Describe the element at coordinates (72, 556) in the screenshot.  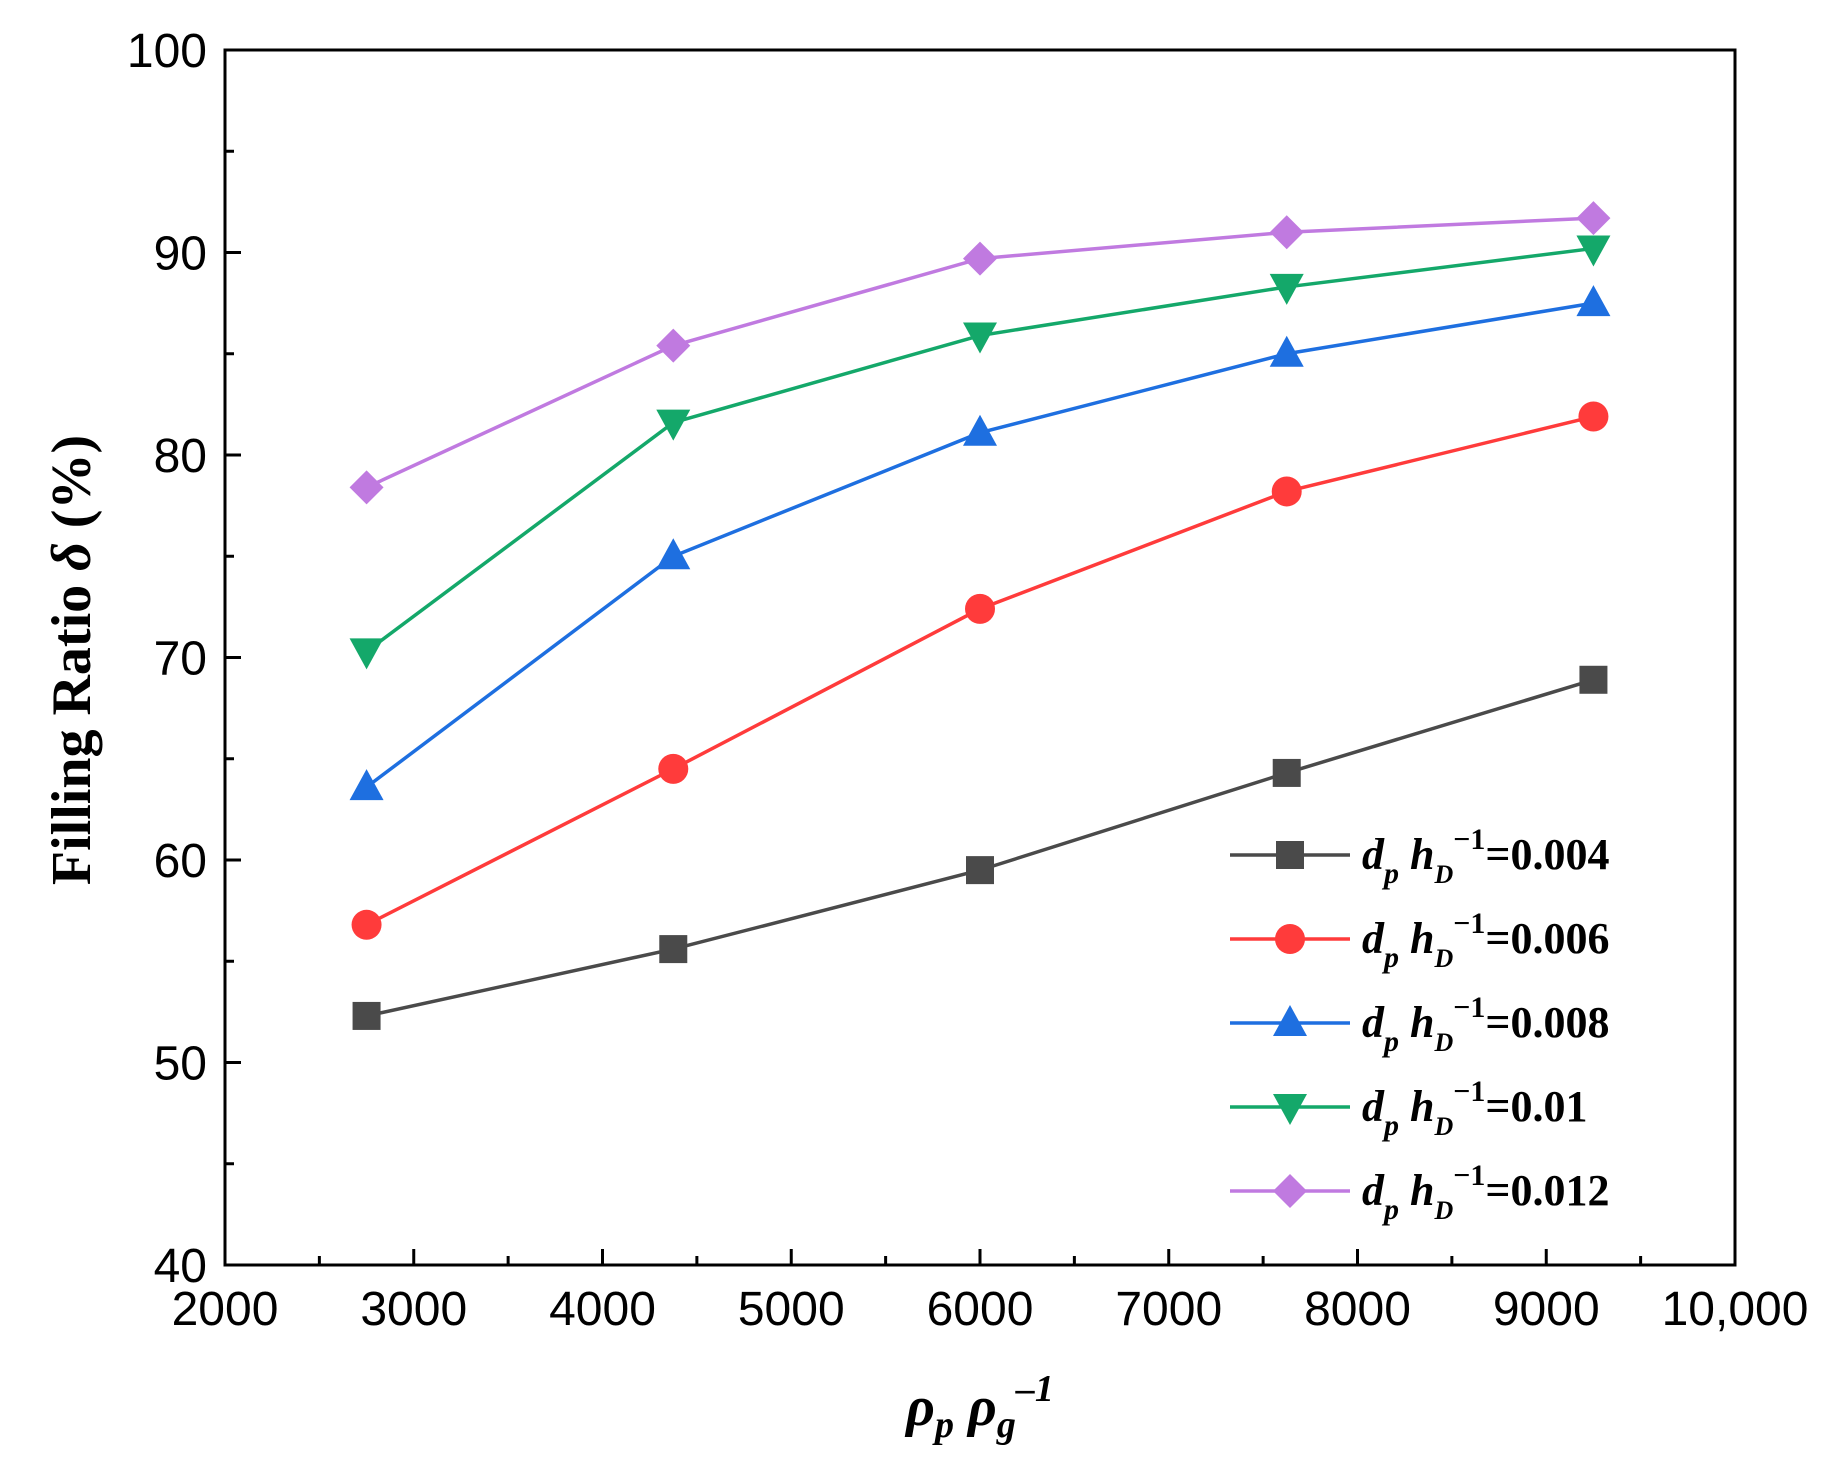
I see `y-axis-title-symbol: δ` at that location.